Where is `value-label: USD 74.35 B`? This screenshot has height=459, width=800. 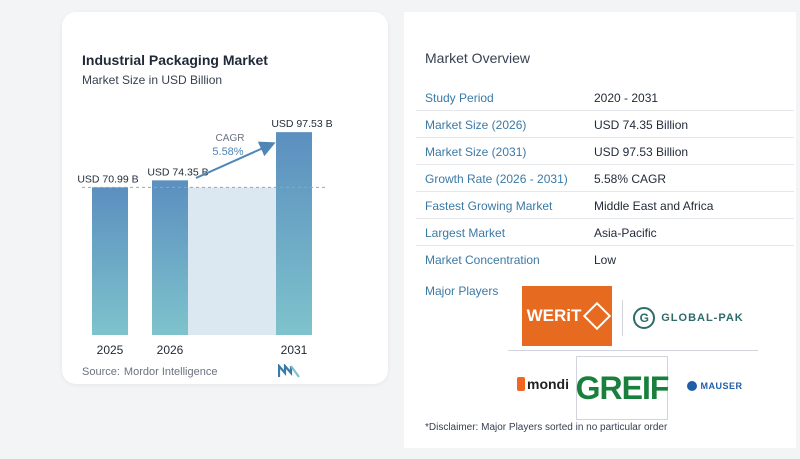
value-label: USD 74.35 B is located at coordinates (177, 172).